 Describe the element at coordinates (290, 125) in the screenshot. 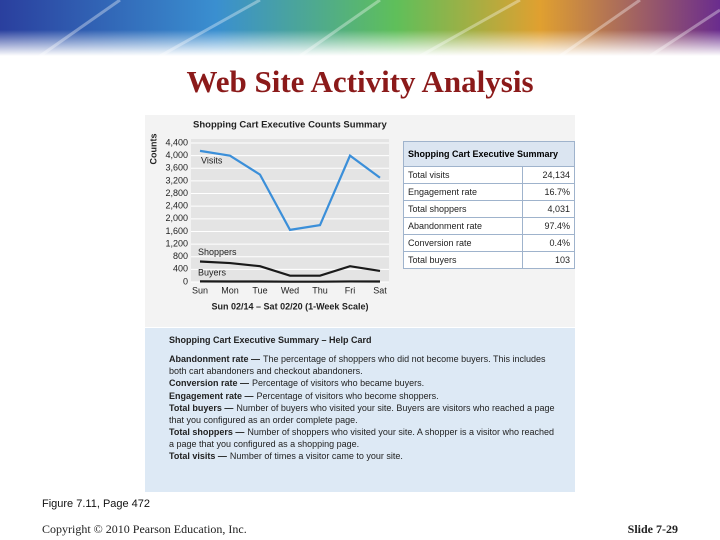

I see `chart-title: Shopping Cart Executive Counts Summary` at that location.